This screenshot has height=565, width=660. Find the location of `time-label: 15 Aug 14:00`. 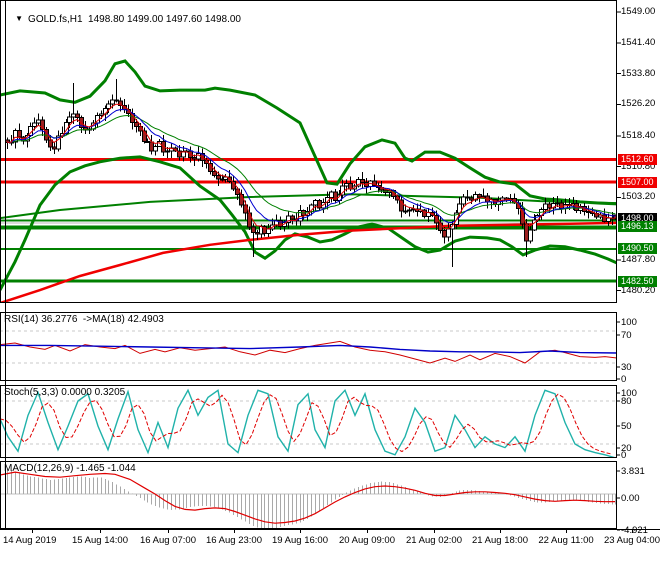

time-label: 15 Aug 14:00 is located at coordinates (100, 540).